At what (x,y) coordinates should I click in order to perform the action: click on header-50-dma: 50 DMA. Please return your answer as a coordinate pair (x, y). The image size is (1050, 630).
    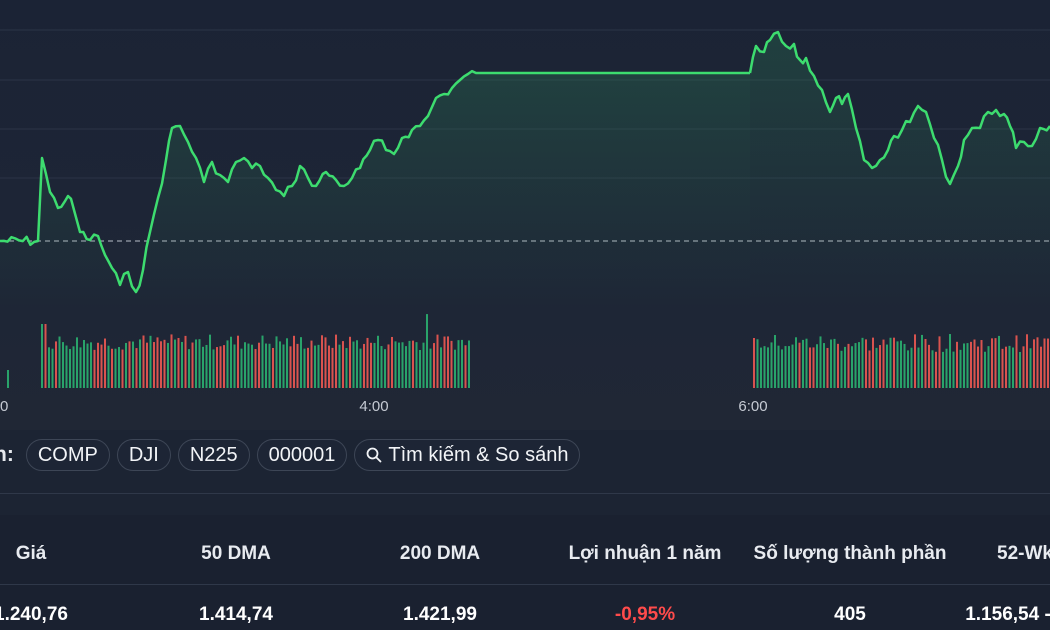
    Looking at the image, I should click on (236, 553).